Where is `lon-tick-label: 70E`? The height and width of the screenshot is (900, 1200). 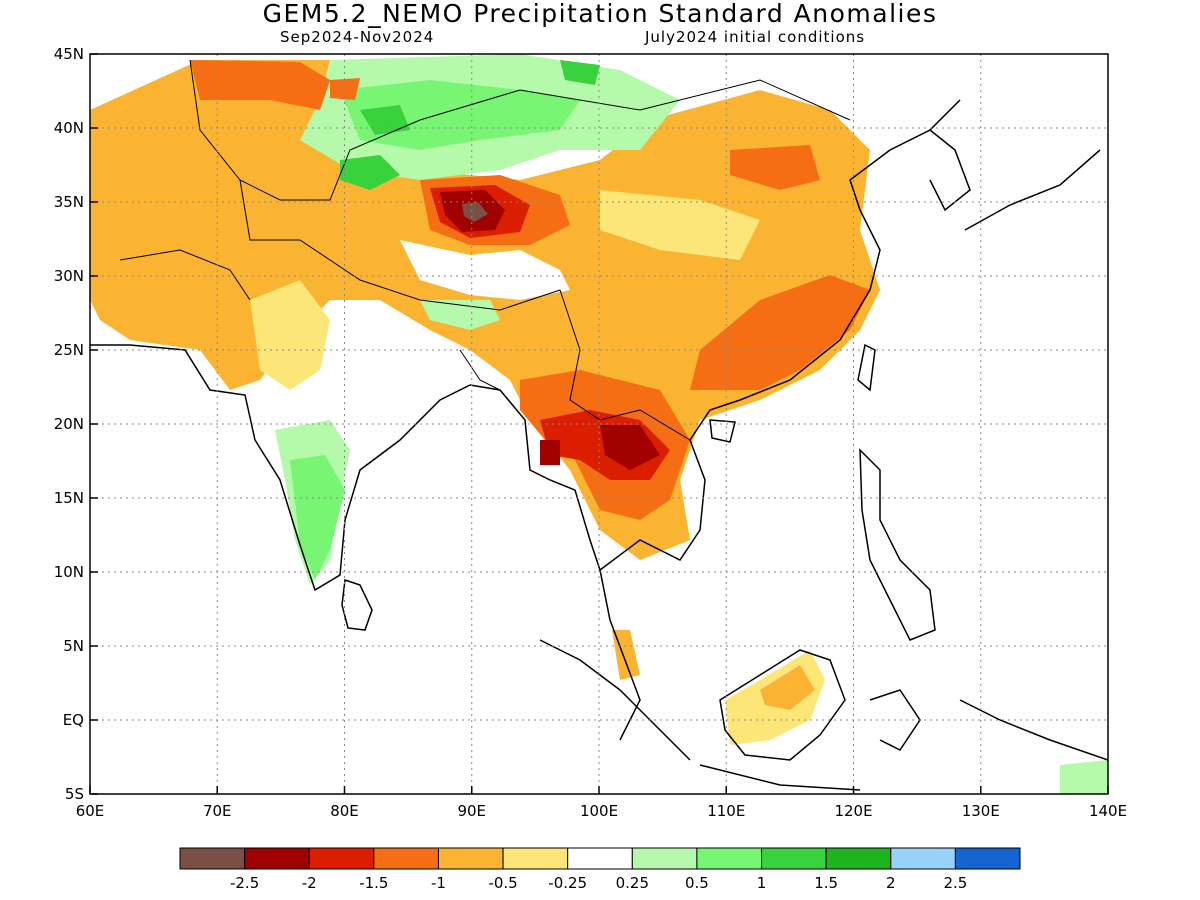 lon-tick-label: 70E is located at coordinates (217, 811).